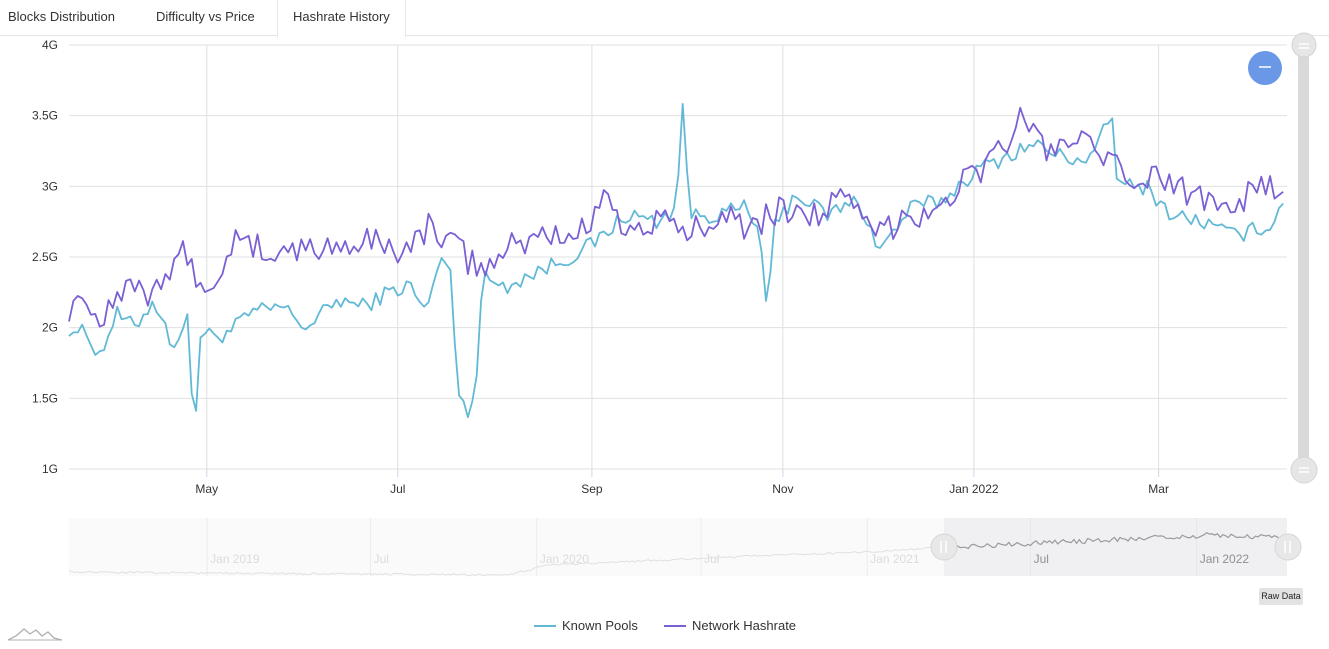 This screenshot has width=1329, height=649. Describe the element at coordinates (974, 489) in the screenshot. I see `x-tick-label: Jan 2022` at that location.